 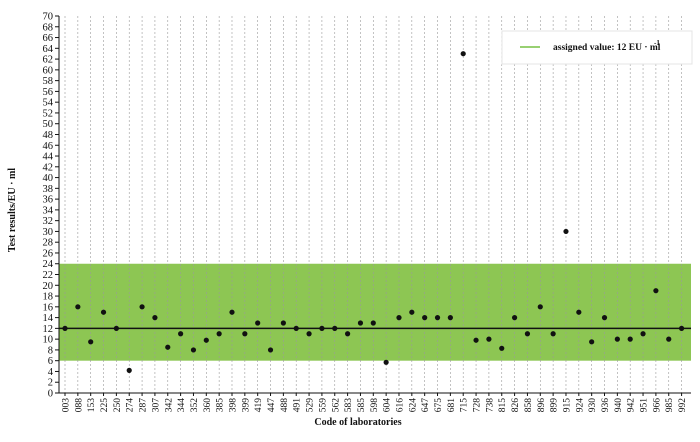 I want to click on x-tick-label-491: 491, so click(x=298, y=405).